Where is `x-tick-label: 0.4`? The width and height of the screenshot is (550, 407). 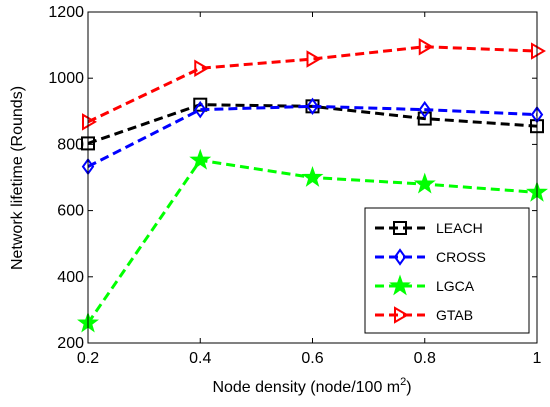 x-tick-label: 0.4 is located at coordinates (200, 358).